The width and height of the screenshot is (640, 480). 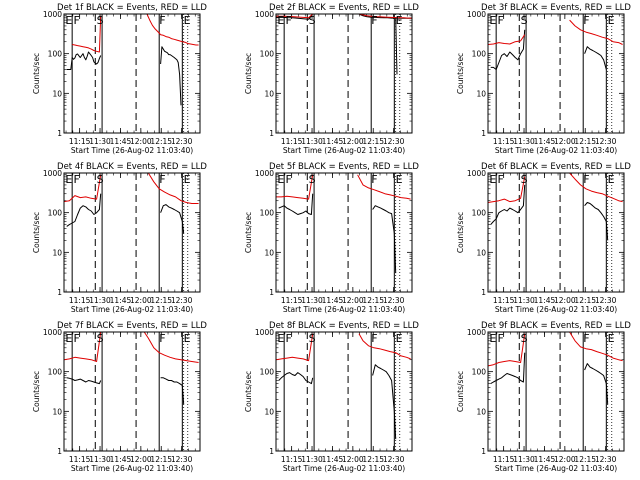 I want to click on chart-title: Det 2f BLACK = Events, RED = LLD, so click(x=344, y=8).